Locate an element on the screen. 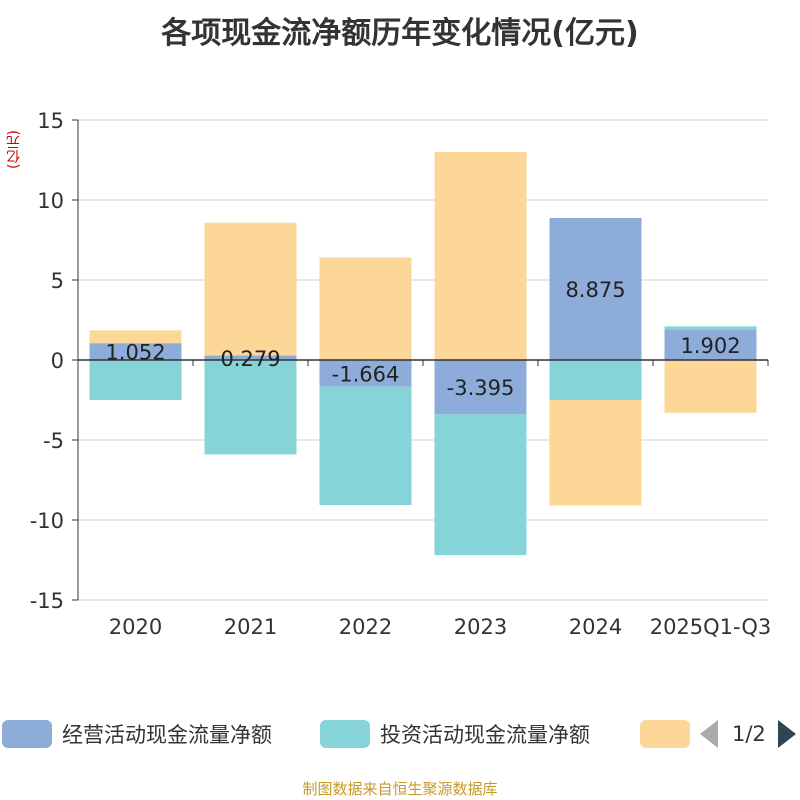  bar-investing-2023 is located at coordinates (480, 485).